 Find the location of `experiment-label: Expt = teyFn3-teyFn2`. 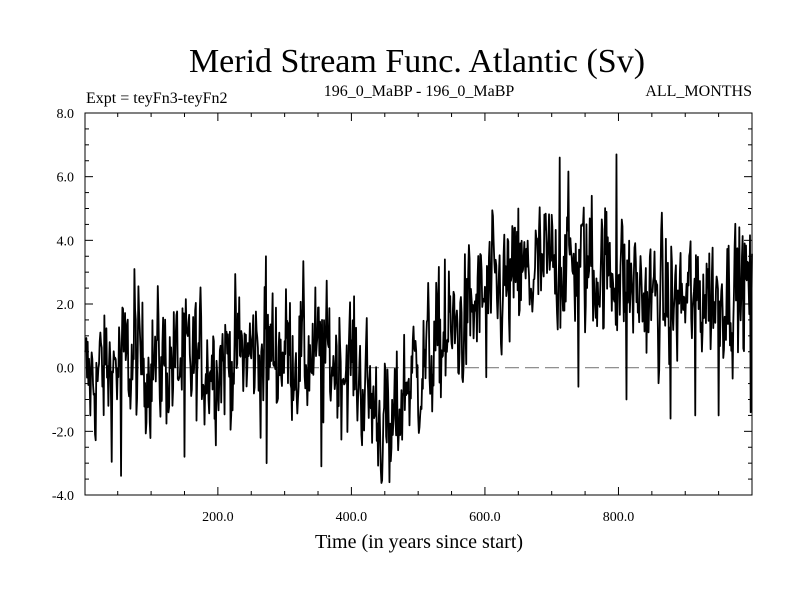

experiment-label: Expt = teyFn3-teyFn2 is located at coordinates (156, 98).